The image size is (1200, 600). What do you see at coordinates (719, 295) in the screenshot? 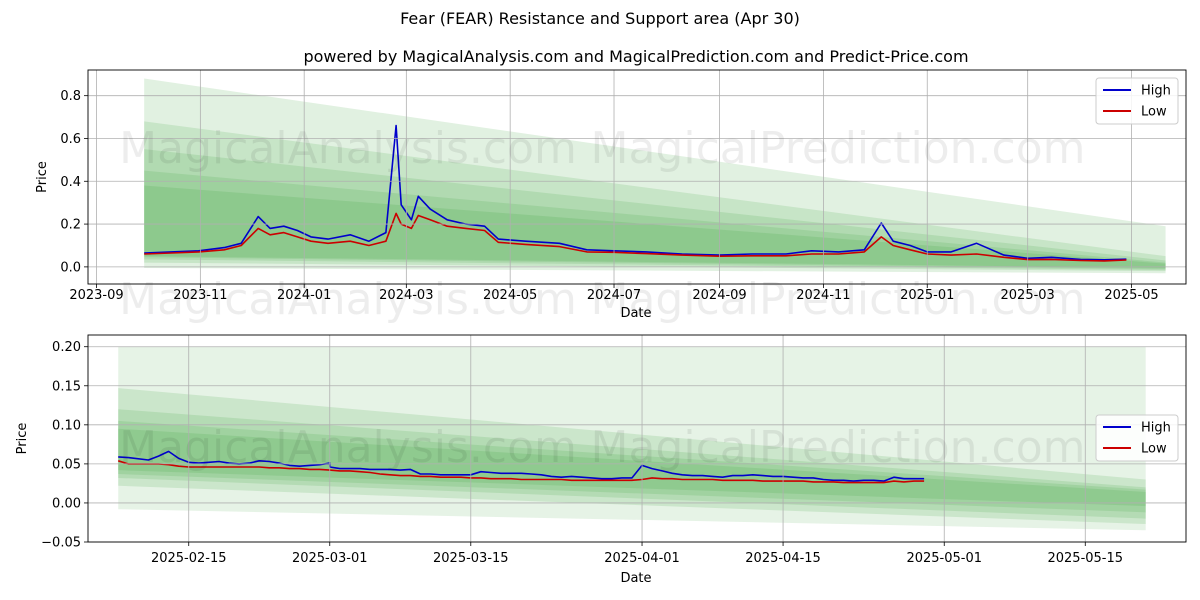
I see `x-tick-label: 2024-09` at bounding box center [719, 295].